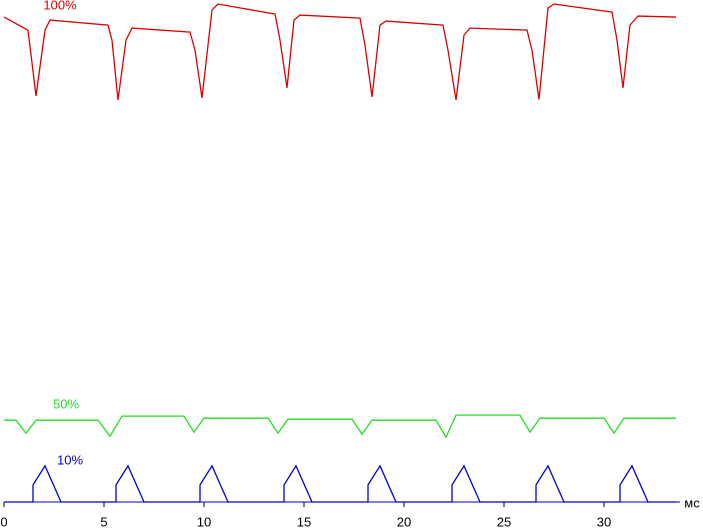 This screenshot has height=531, width=703. Describe the element at coordinates (3, 521) in the screenshot. I see `x-tick-label: 0` at that location.